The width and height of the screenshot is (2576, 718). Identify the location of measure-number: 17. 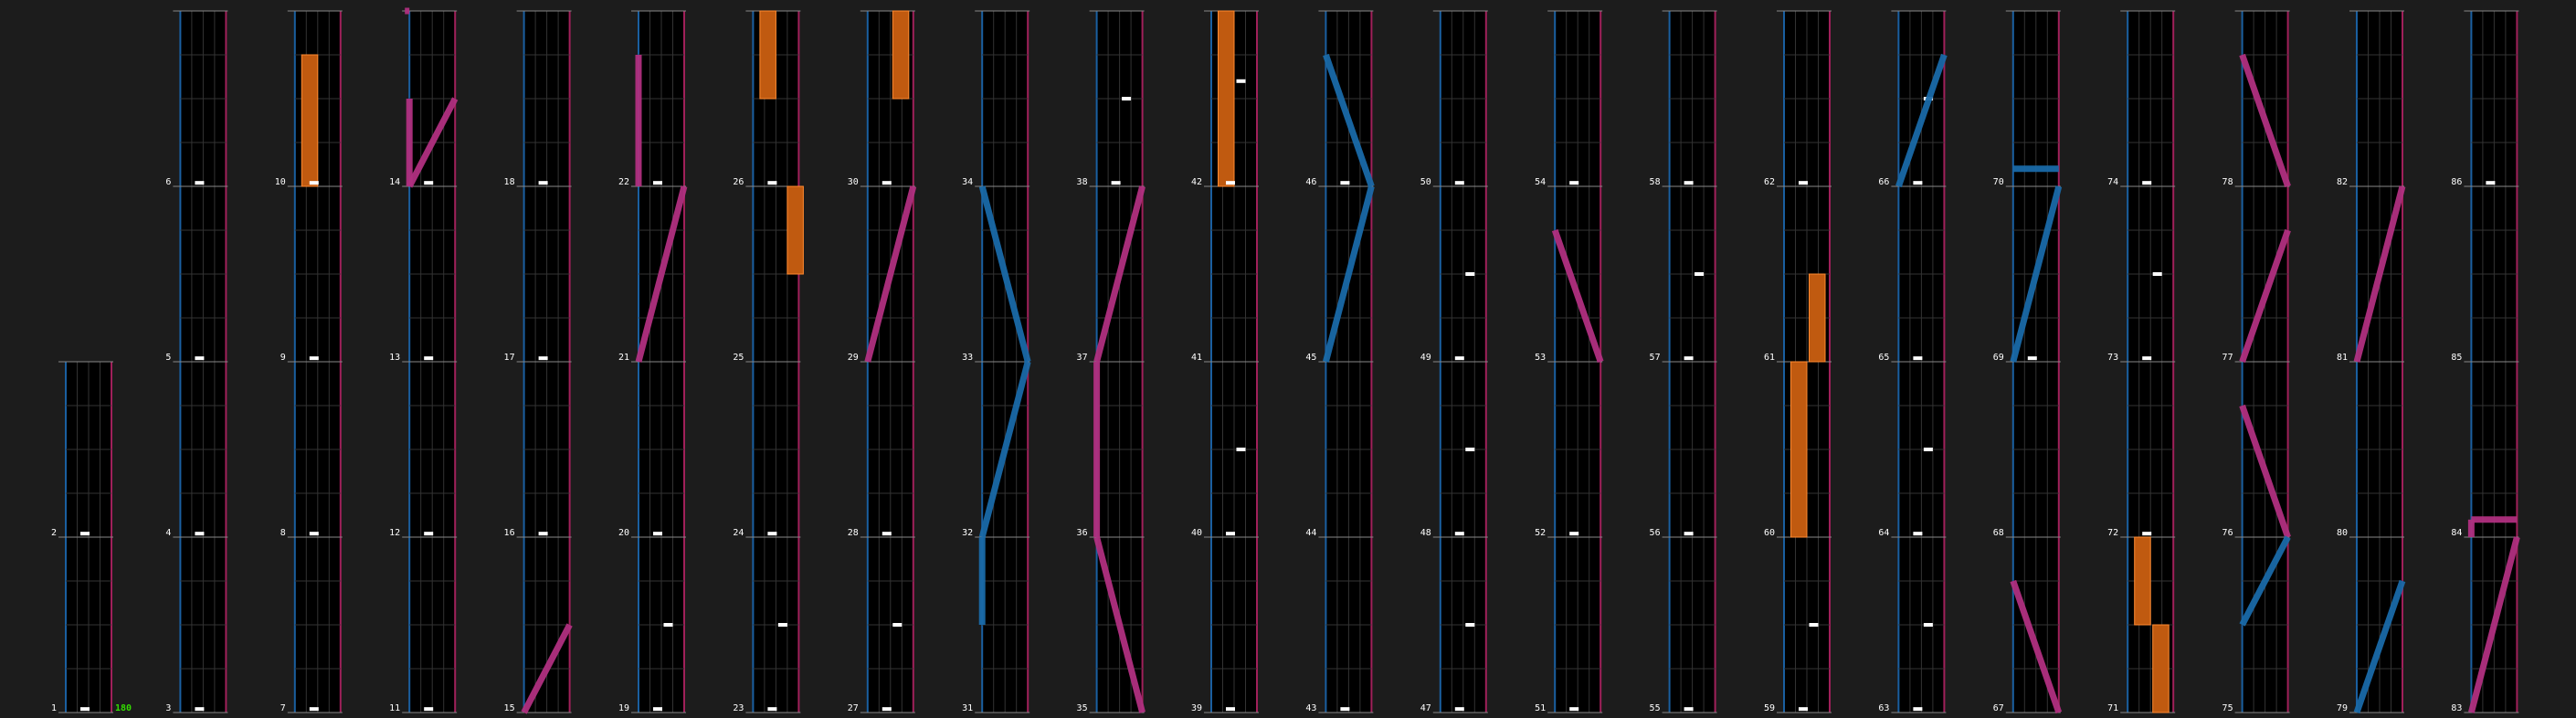
(510, 358).